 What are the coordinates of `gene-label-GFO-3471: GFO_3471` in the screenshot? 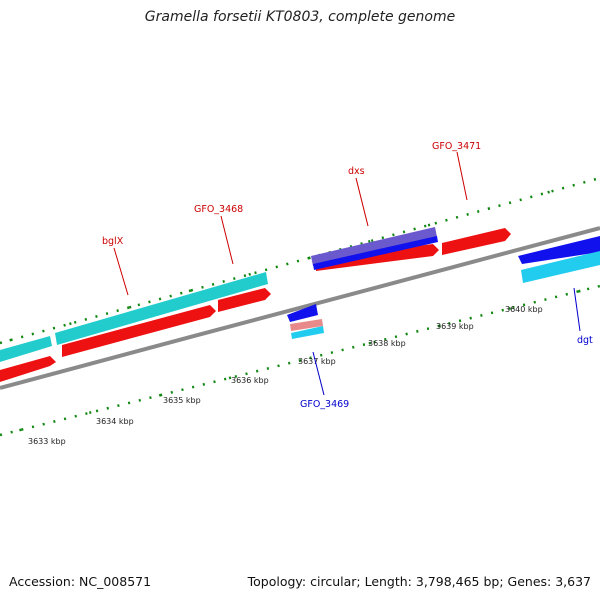 It's located at (456, 146).